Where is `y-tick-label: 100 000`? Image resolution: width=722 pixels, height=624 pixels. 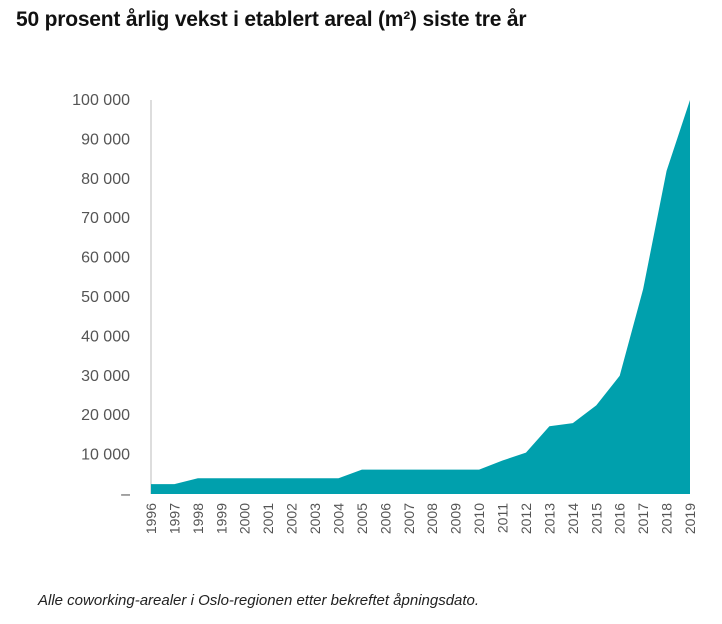 y-tick-label: 100 000 is located at coordinates (101, 100).